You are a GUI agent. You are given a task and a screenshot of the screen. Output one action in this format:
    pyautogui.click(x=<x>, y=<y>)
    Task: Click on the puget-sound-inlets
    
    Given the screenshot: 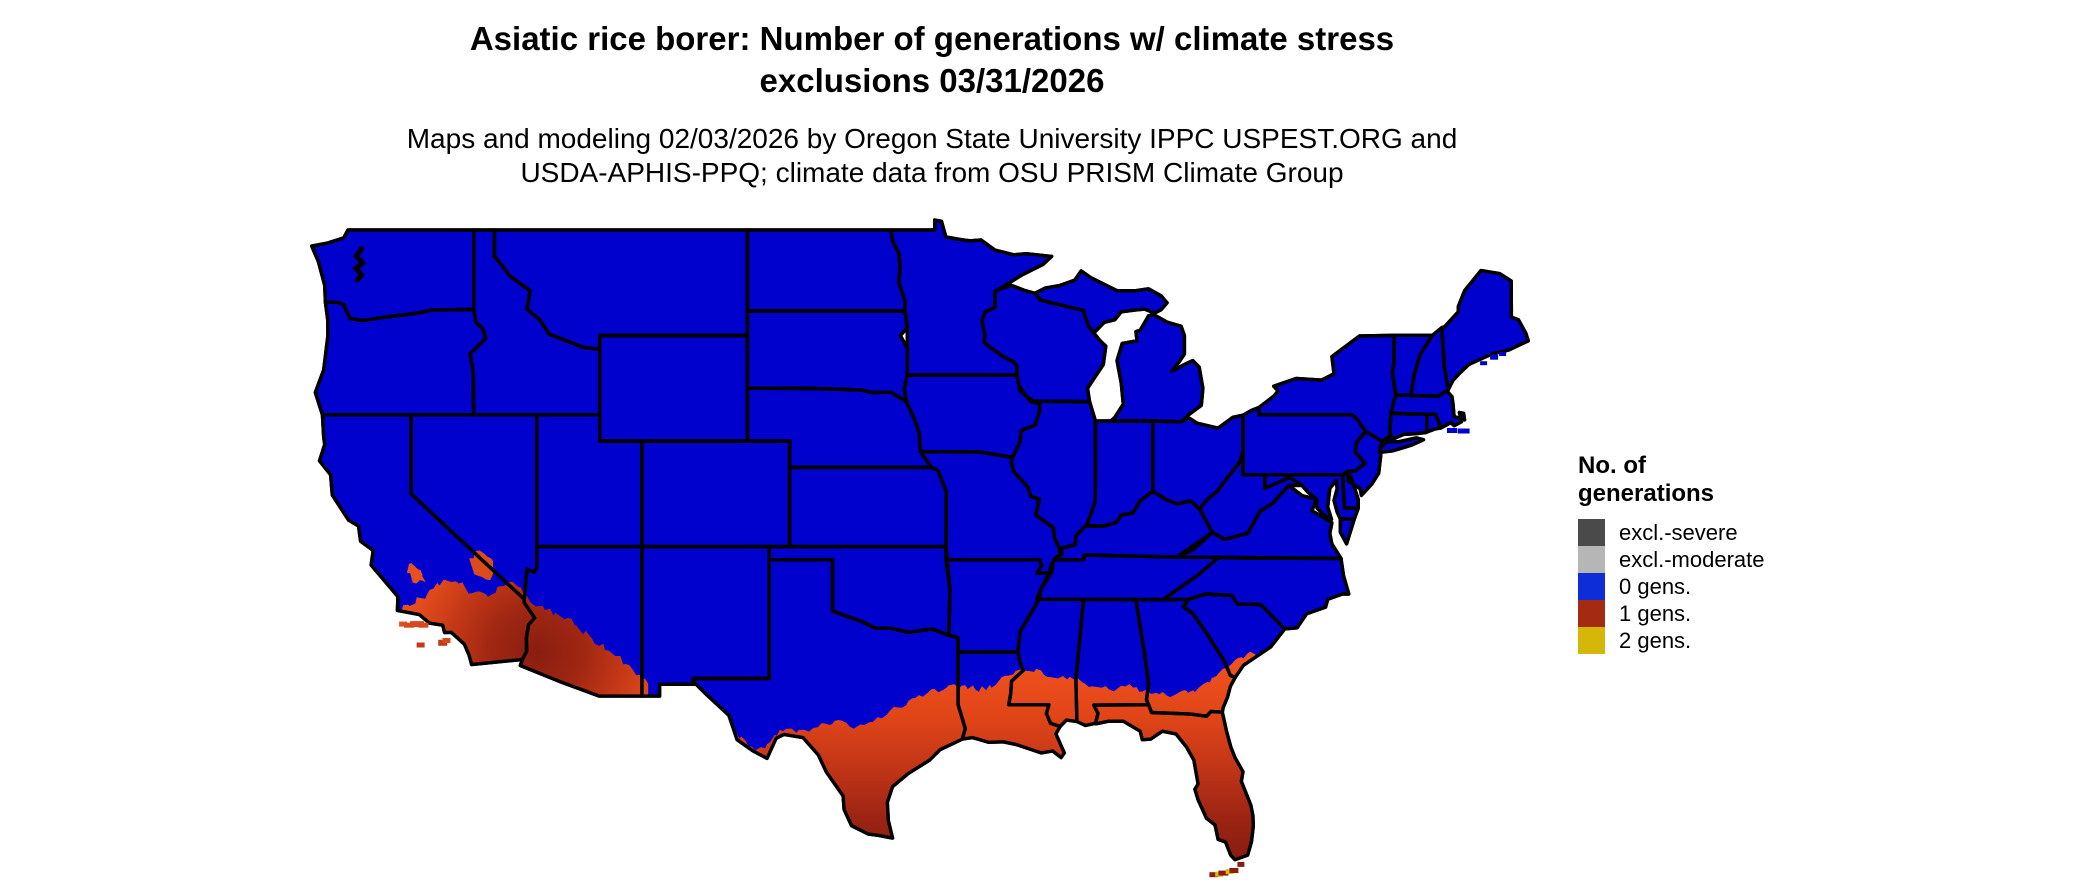 What is the action you would take?
    pyautogui.click(x=359, y=264)
    